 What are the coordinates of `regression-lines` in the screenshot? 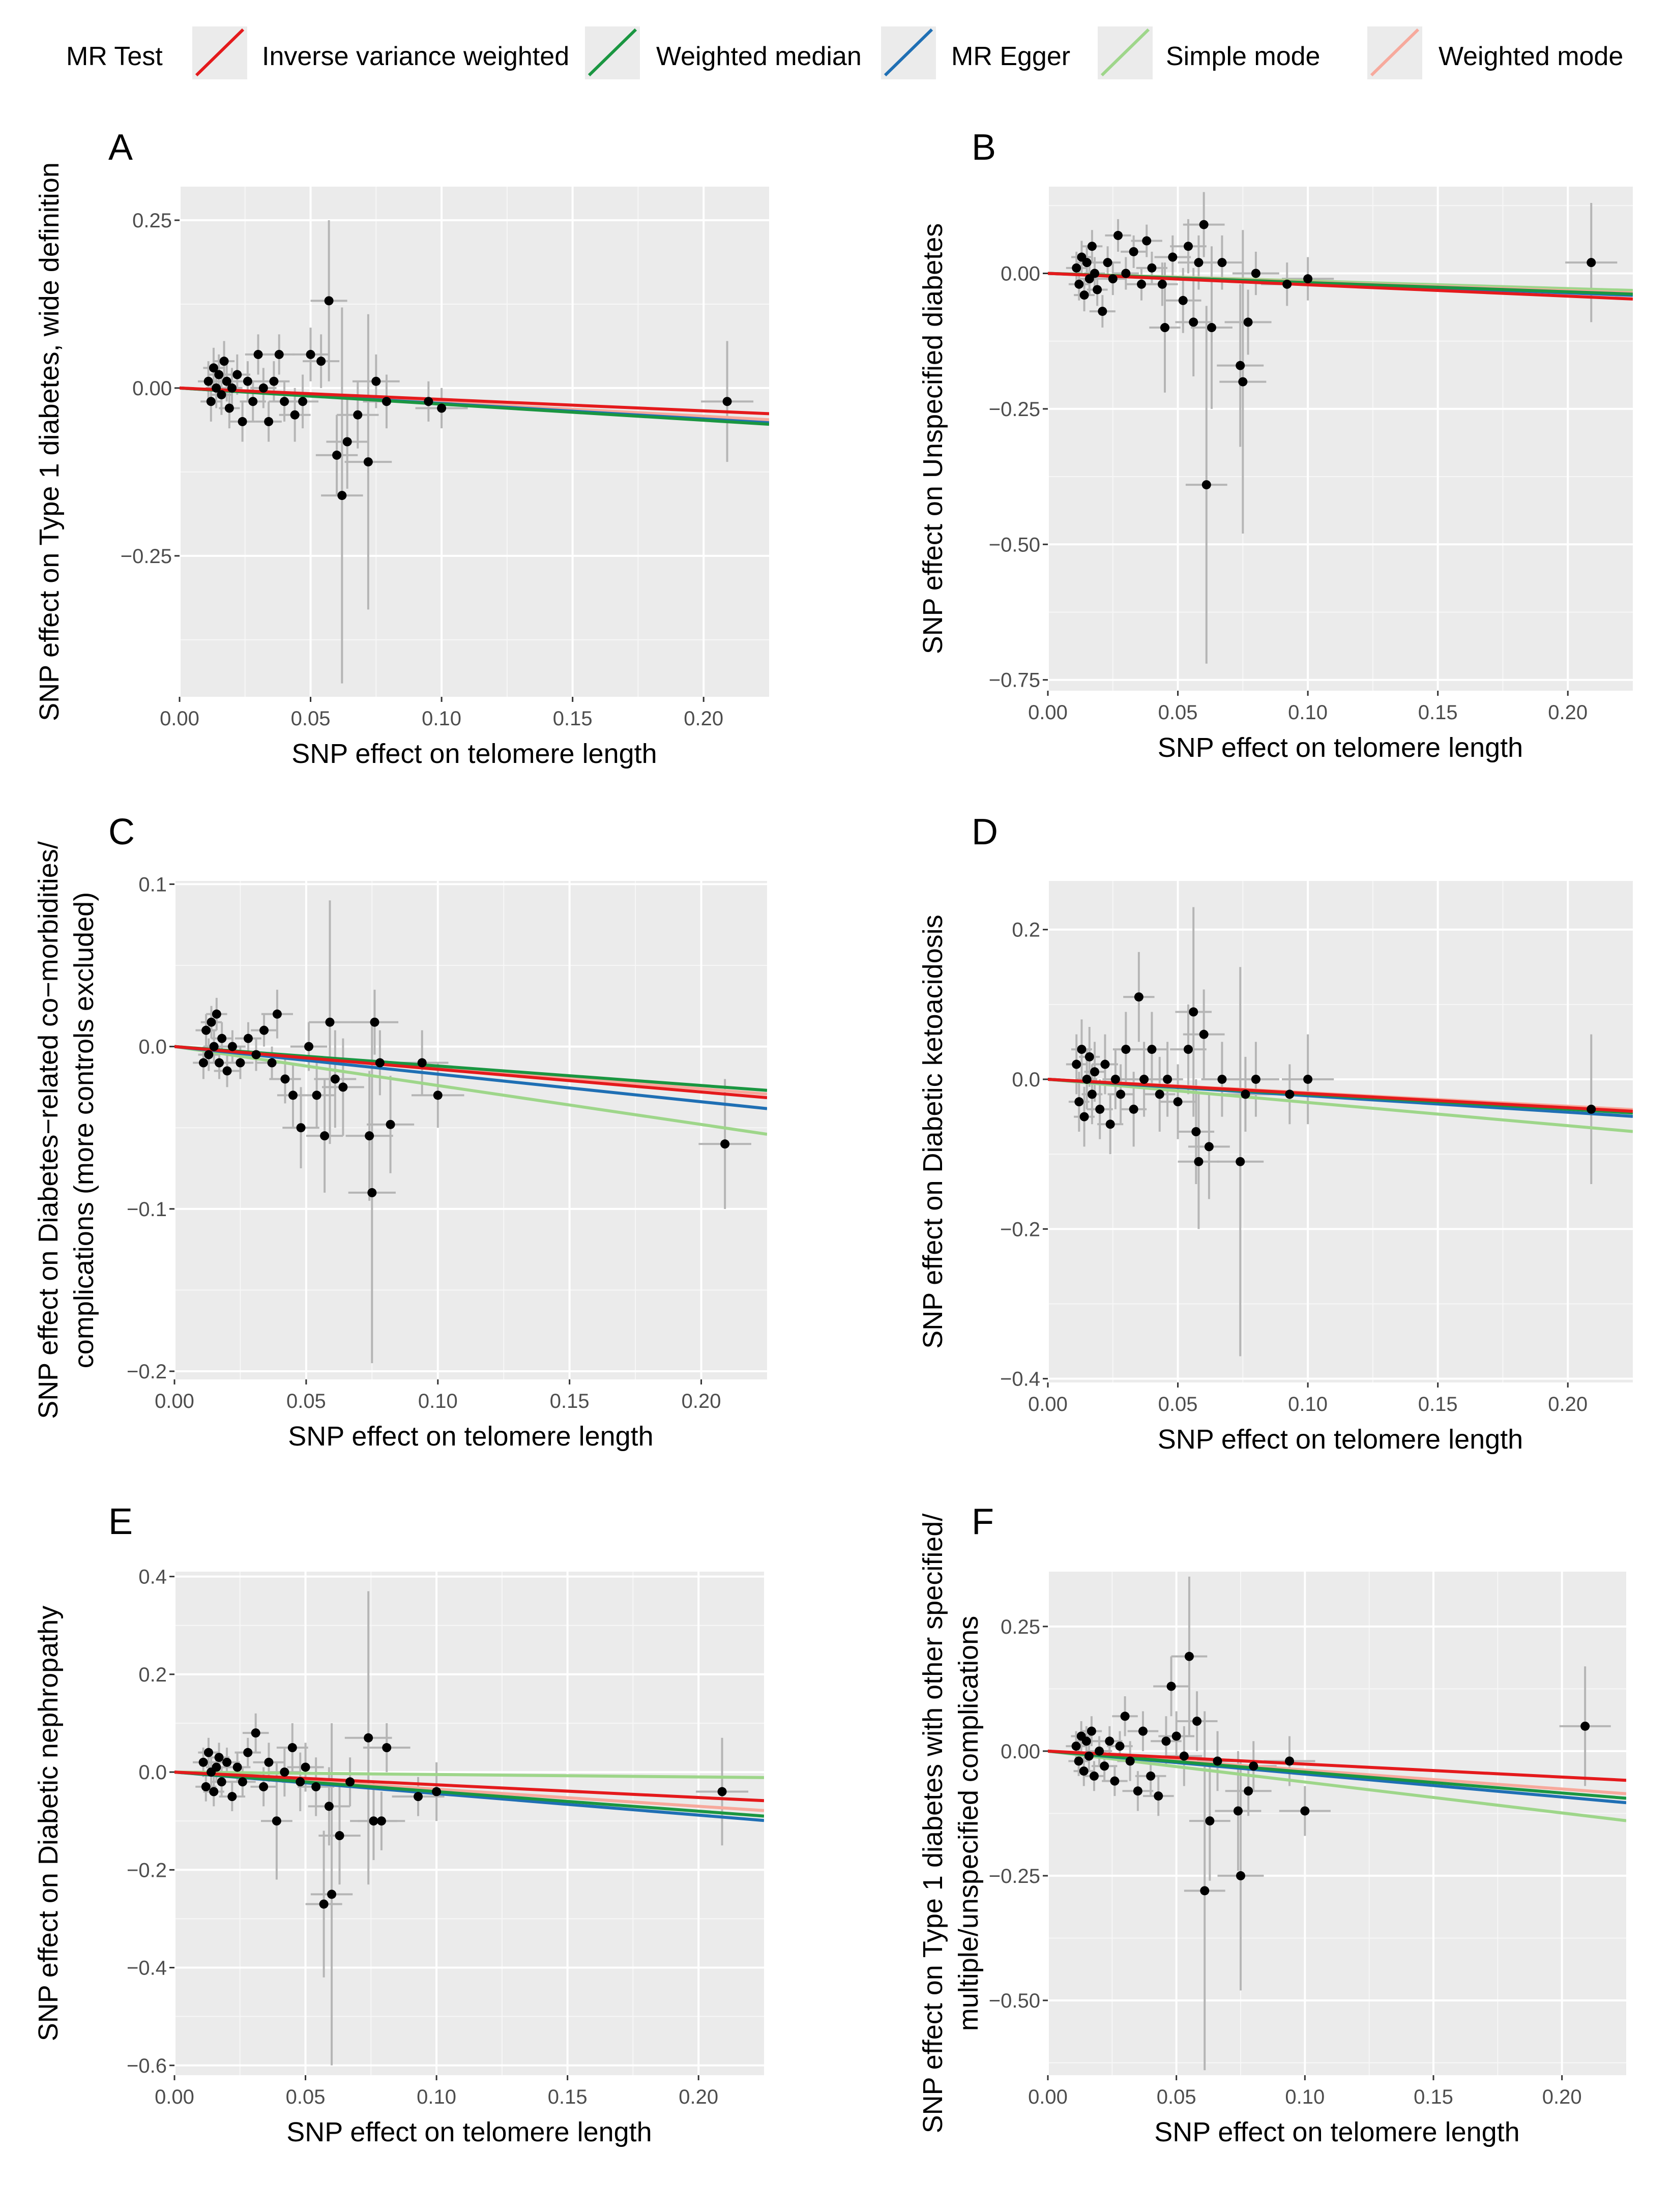 It's located at (1337, 1785).